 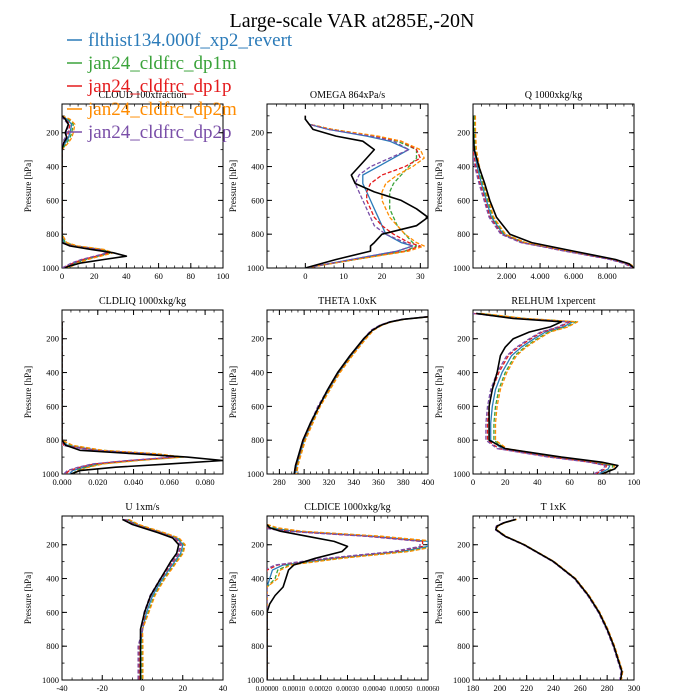 I want to click on x-tick-label: 0.040, so click(x=133, y=482).